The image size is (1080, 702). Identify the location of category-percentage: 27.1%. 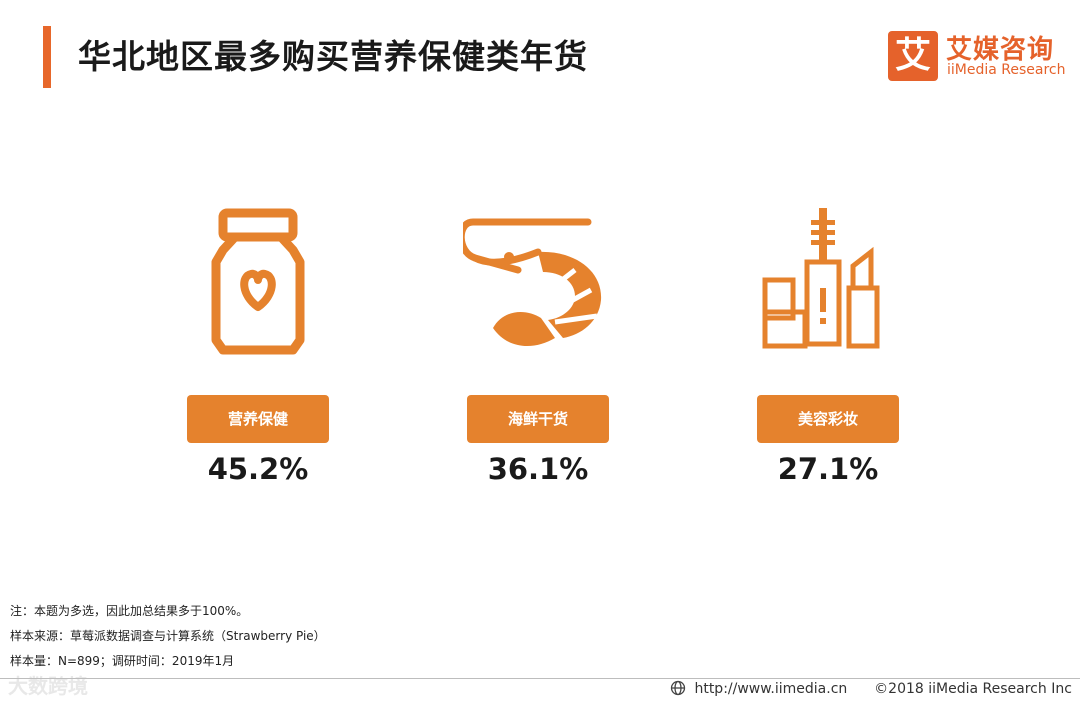
(828, 469).